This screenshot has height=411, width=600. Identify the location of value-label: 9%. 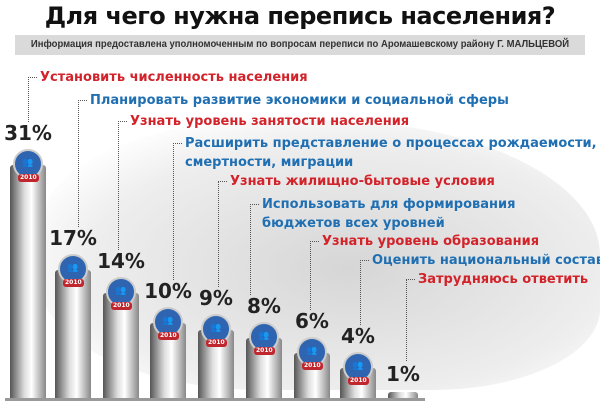
(216, 298).